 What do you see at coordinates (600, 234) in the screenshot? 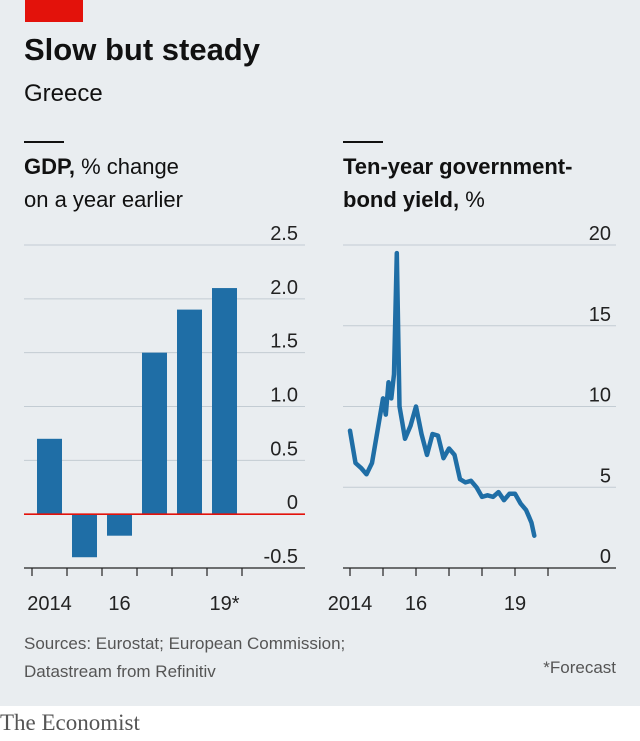
I see `bond-y-tick-label: 20` at bounding box center [600, 234].